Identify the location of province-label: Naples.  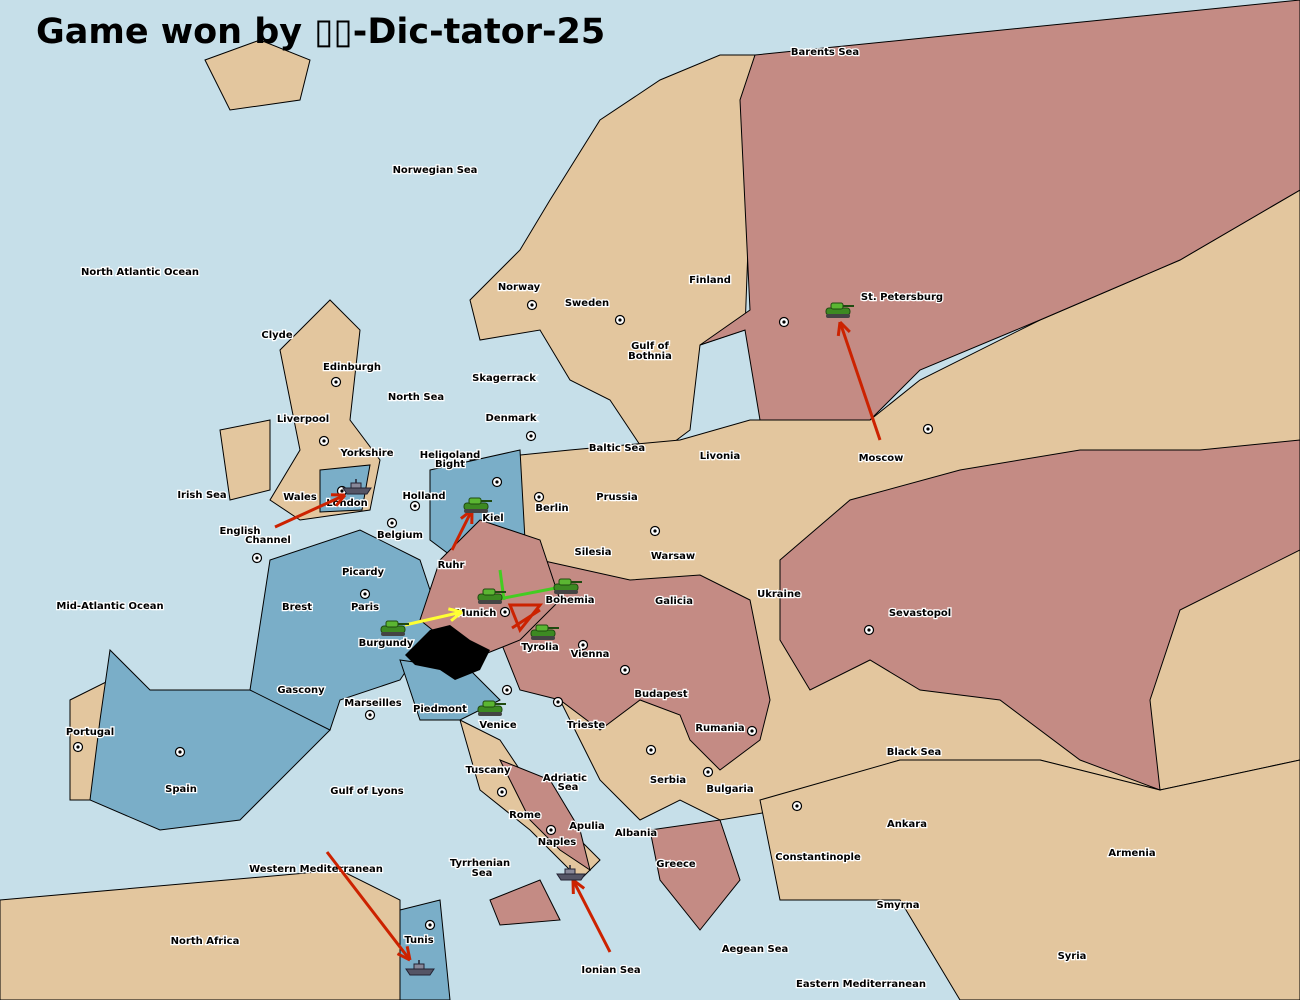
(557, 842).